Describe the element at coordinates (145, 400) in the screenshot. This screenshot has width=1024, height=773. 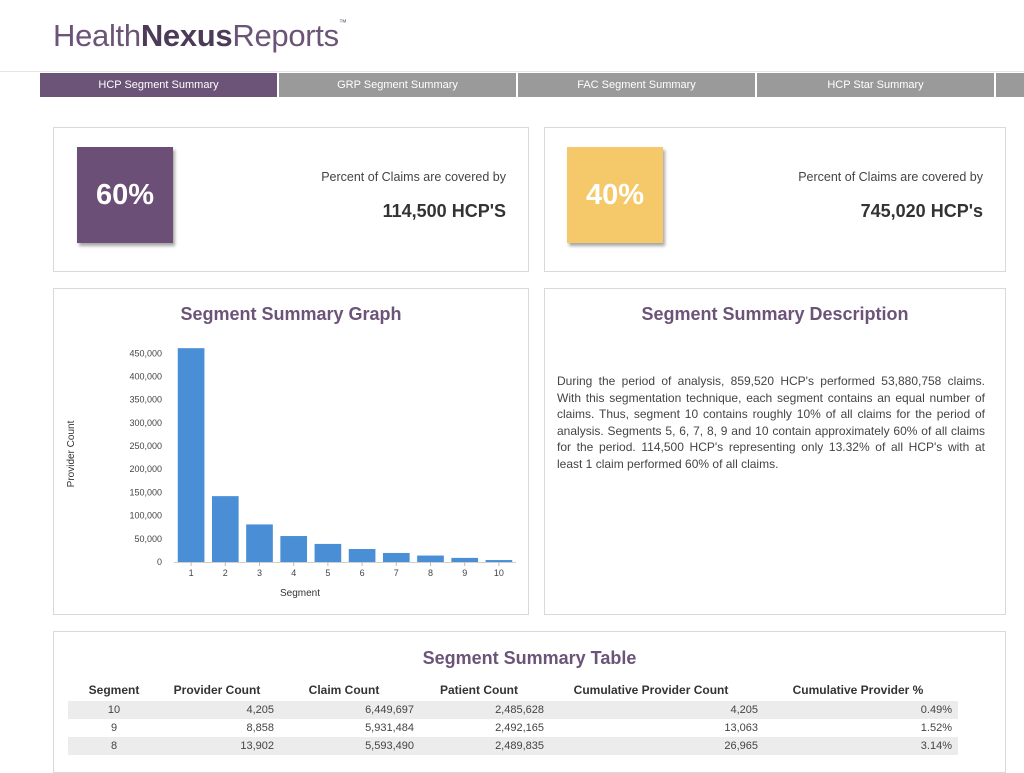
I see `y-tick-label: 350,000` at that location.